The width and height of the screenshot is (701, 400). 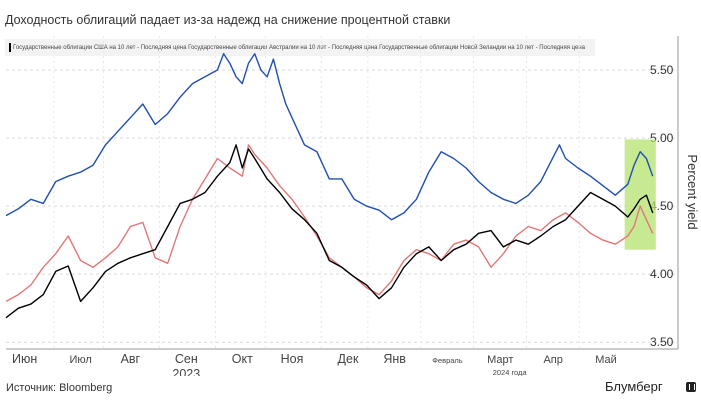 I want to click on x-tick-label: Ноя, so click(x=292, y=359).